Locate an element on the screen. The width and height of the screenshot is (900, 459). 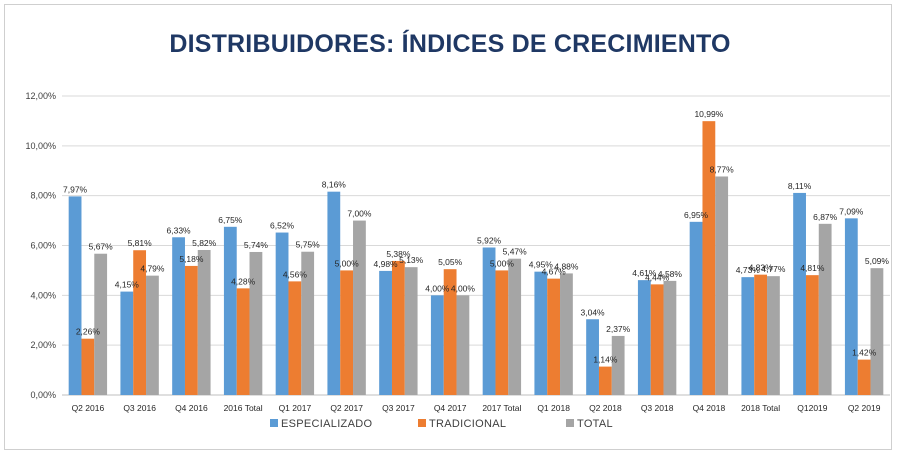
data-label: 6,52% is located at coordinates (282, 226).